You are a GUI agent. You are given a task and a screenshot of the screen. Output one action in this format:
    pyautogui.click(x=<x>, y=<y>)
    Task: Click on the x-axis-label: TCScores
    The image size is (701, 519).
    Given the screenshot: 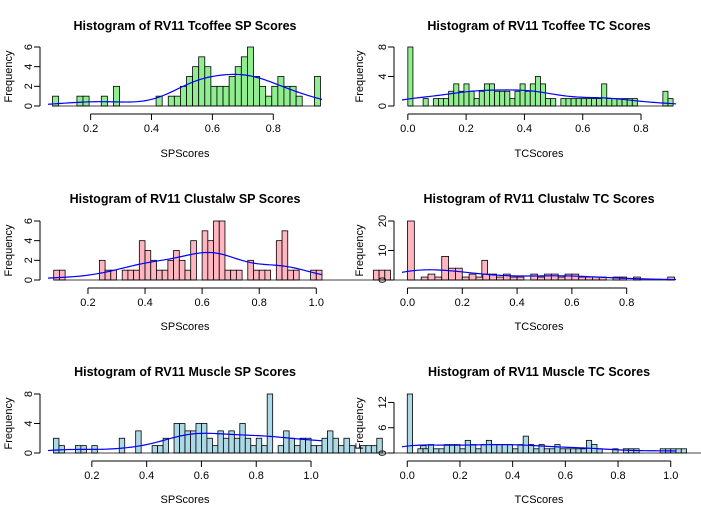 What is the action you would take?
    pyautogui.click(x=539, y=154)
    